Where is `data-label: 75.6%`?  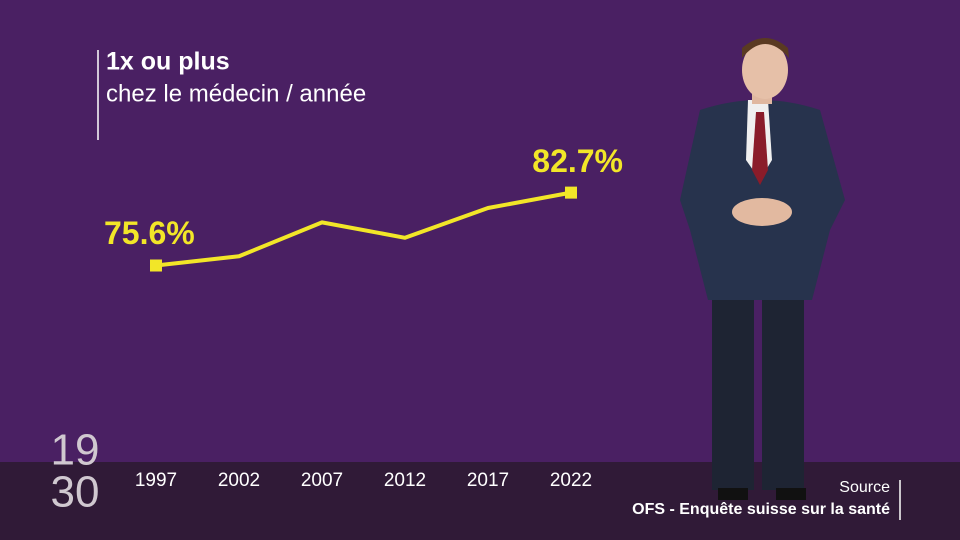 data-label: 75.6% is located at coordinates (149, 233).